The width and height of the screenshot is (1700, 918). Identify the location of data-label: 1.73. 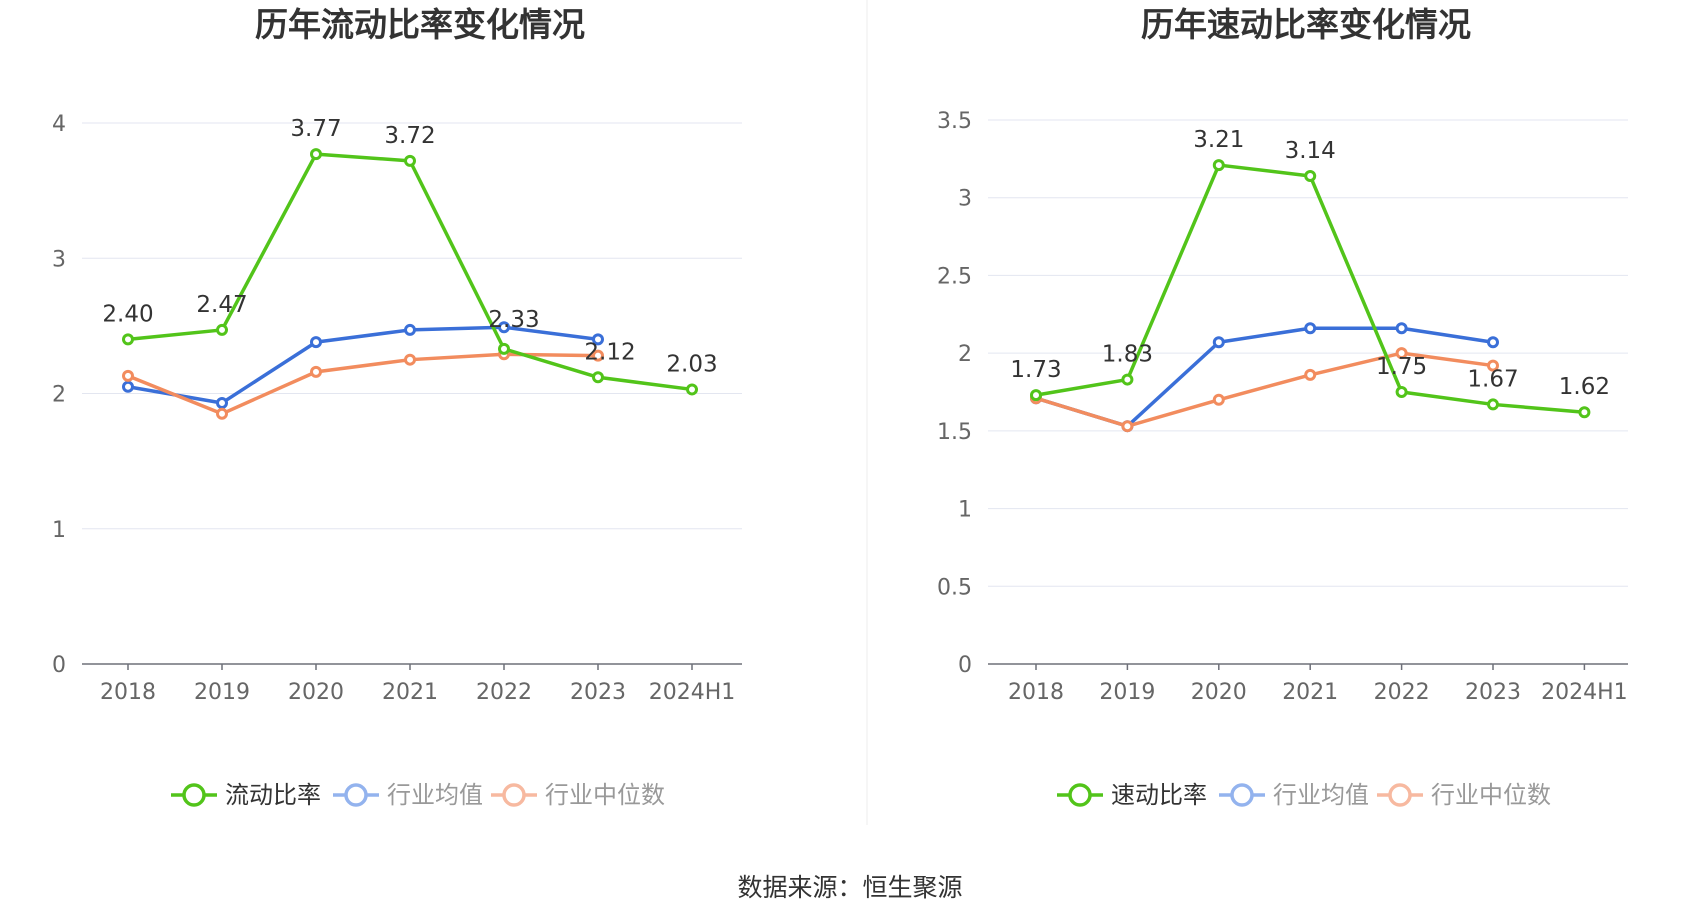
(1035, 370).